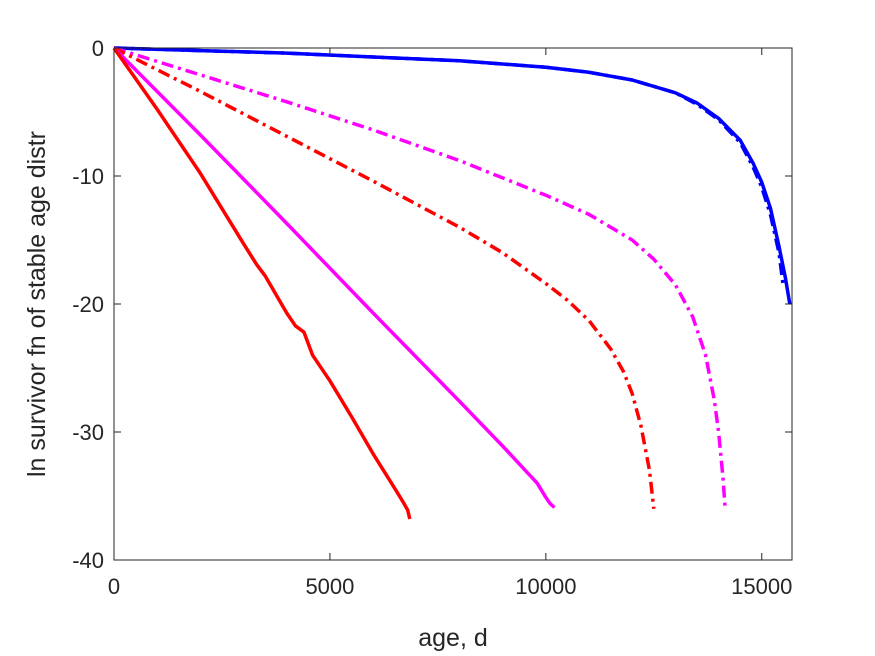 The width and height of the screenshot is (875, 656). What do you see at coordinates (98, 48) in the screenshot?
I see `y-tick-label: 0` at bounding box center [98, 48].